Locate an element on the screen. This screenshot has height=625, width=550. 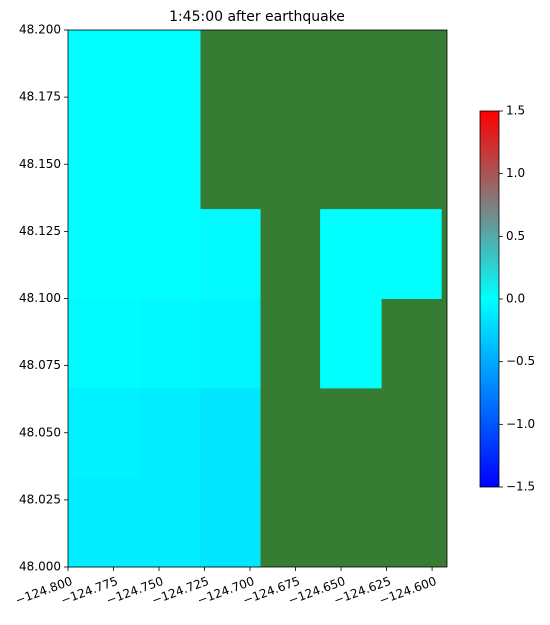
colorbar-tick-label: 0.0 is located at coordinates (515, 299).